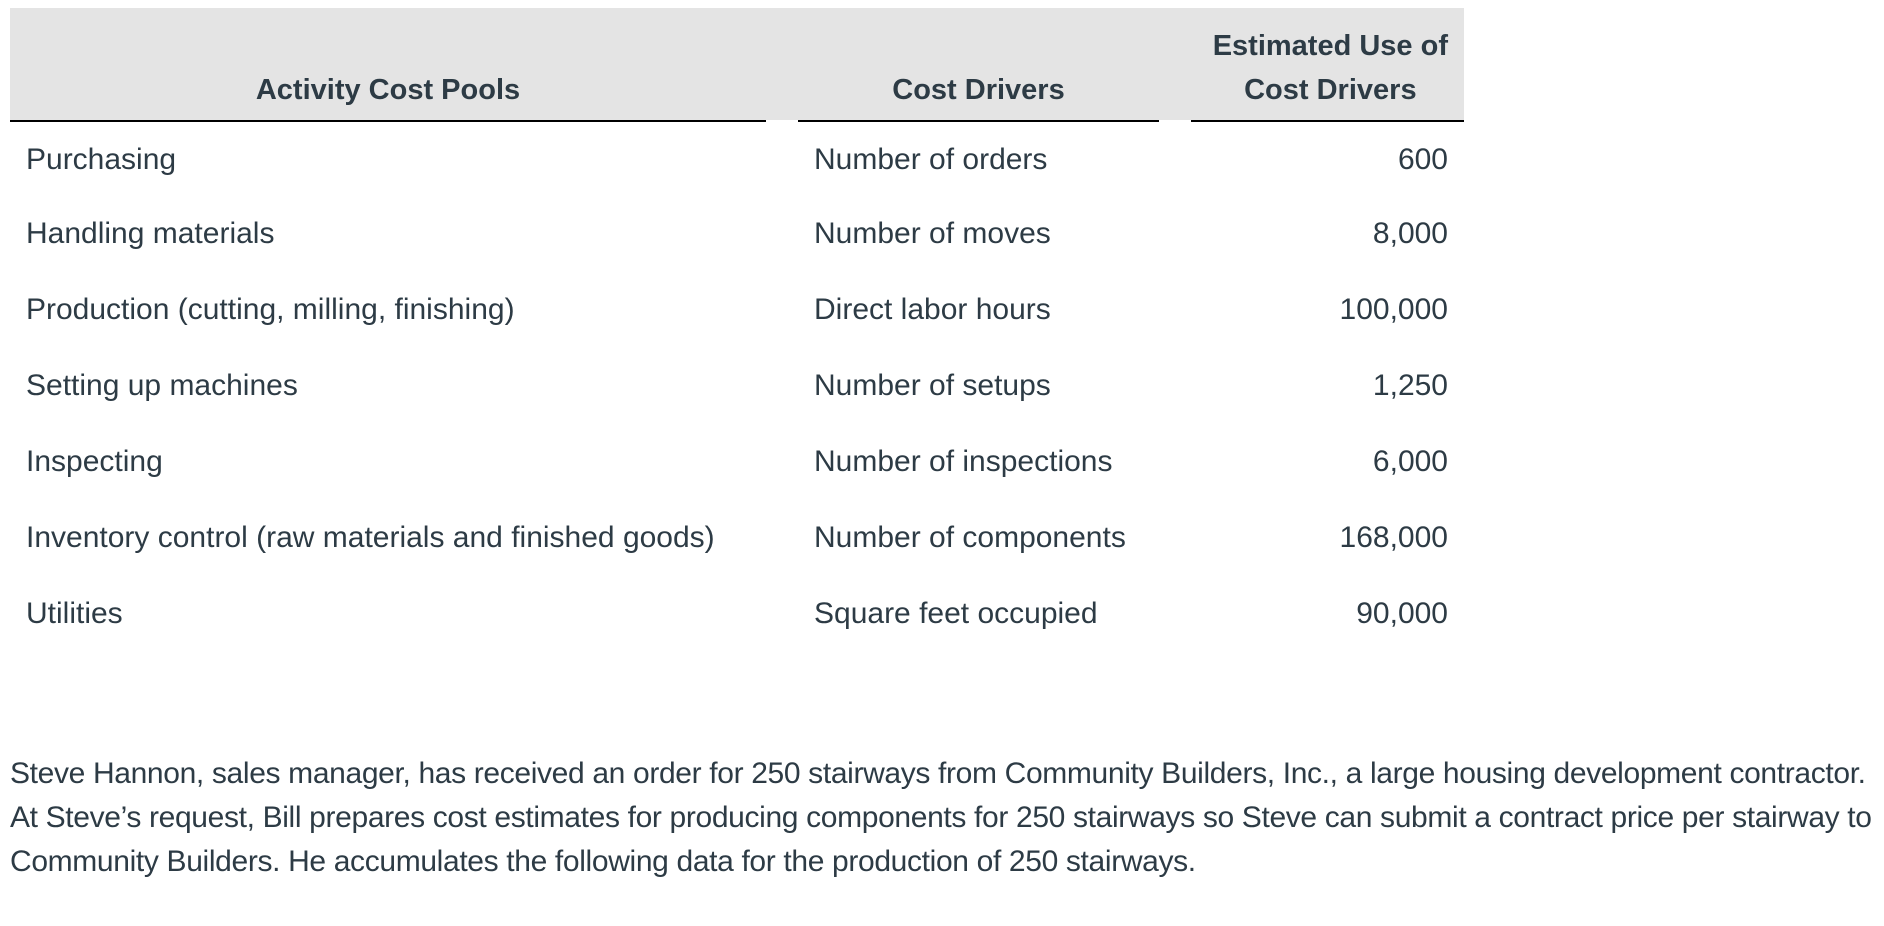  I want to click on header-estimated-use: Estimated Use of Cost Drivers, so click(1327, 65).